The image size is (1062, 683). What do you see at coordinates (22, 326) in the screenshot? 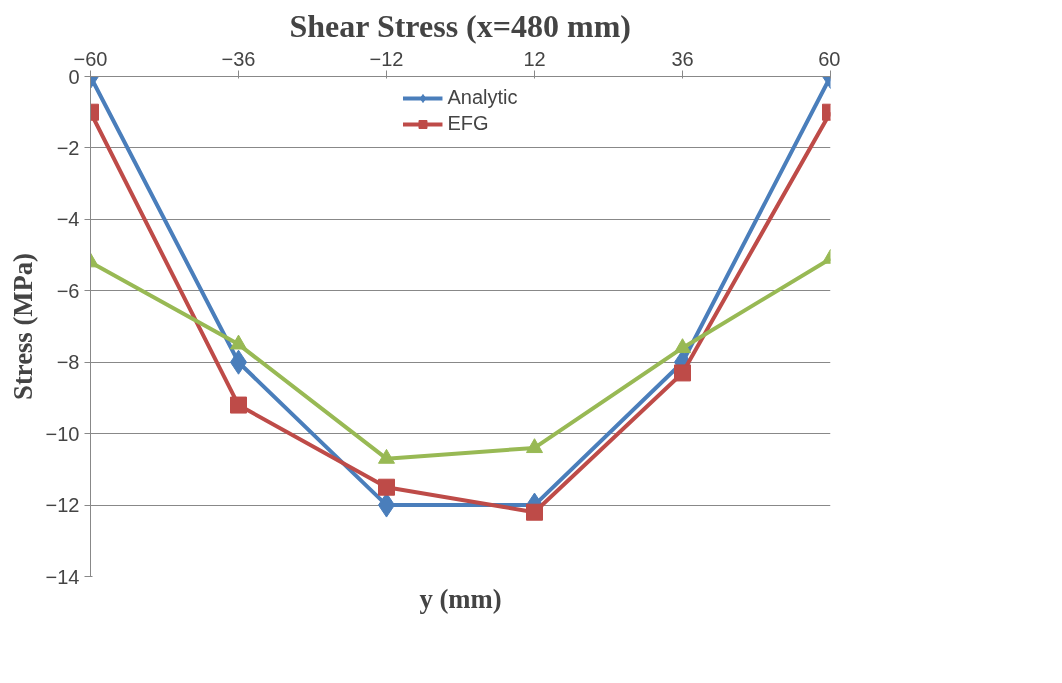
I see `y-axis-title: Stress (MPa)` at bounding box center [22, 326].